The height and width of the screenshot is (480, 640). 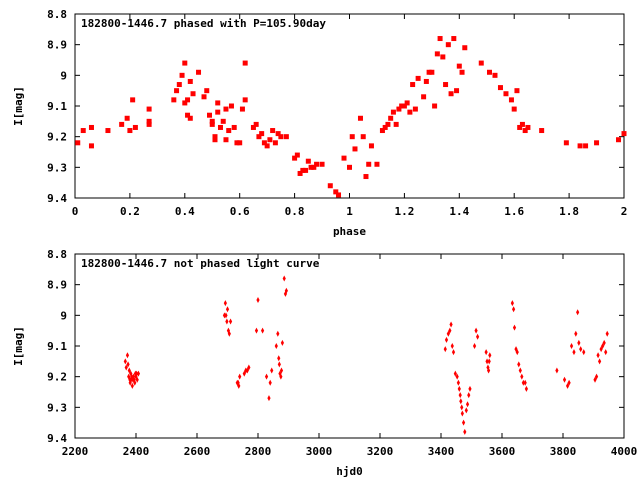 I want to click on x-tick-label: 3000, so click(x=319, y=451).